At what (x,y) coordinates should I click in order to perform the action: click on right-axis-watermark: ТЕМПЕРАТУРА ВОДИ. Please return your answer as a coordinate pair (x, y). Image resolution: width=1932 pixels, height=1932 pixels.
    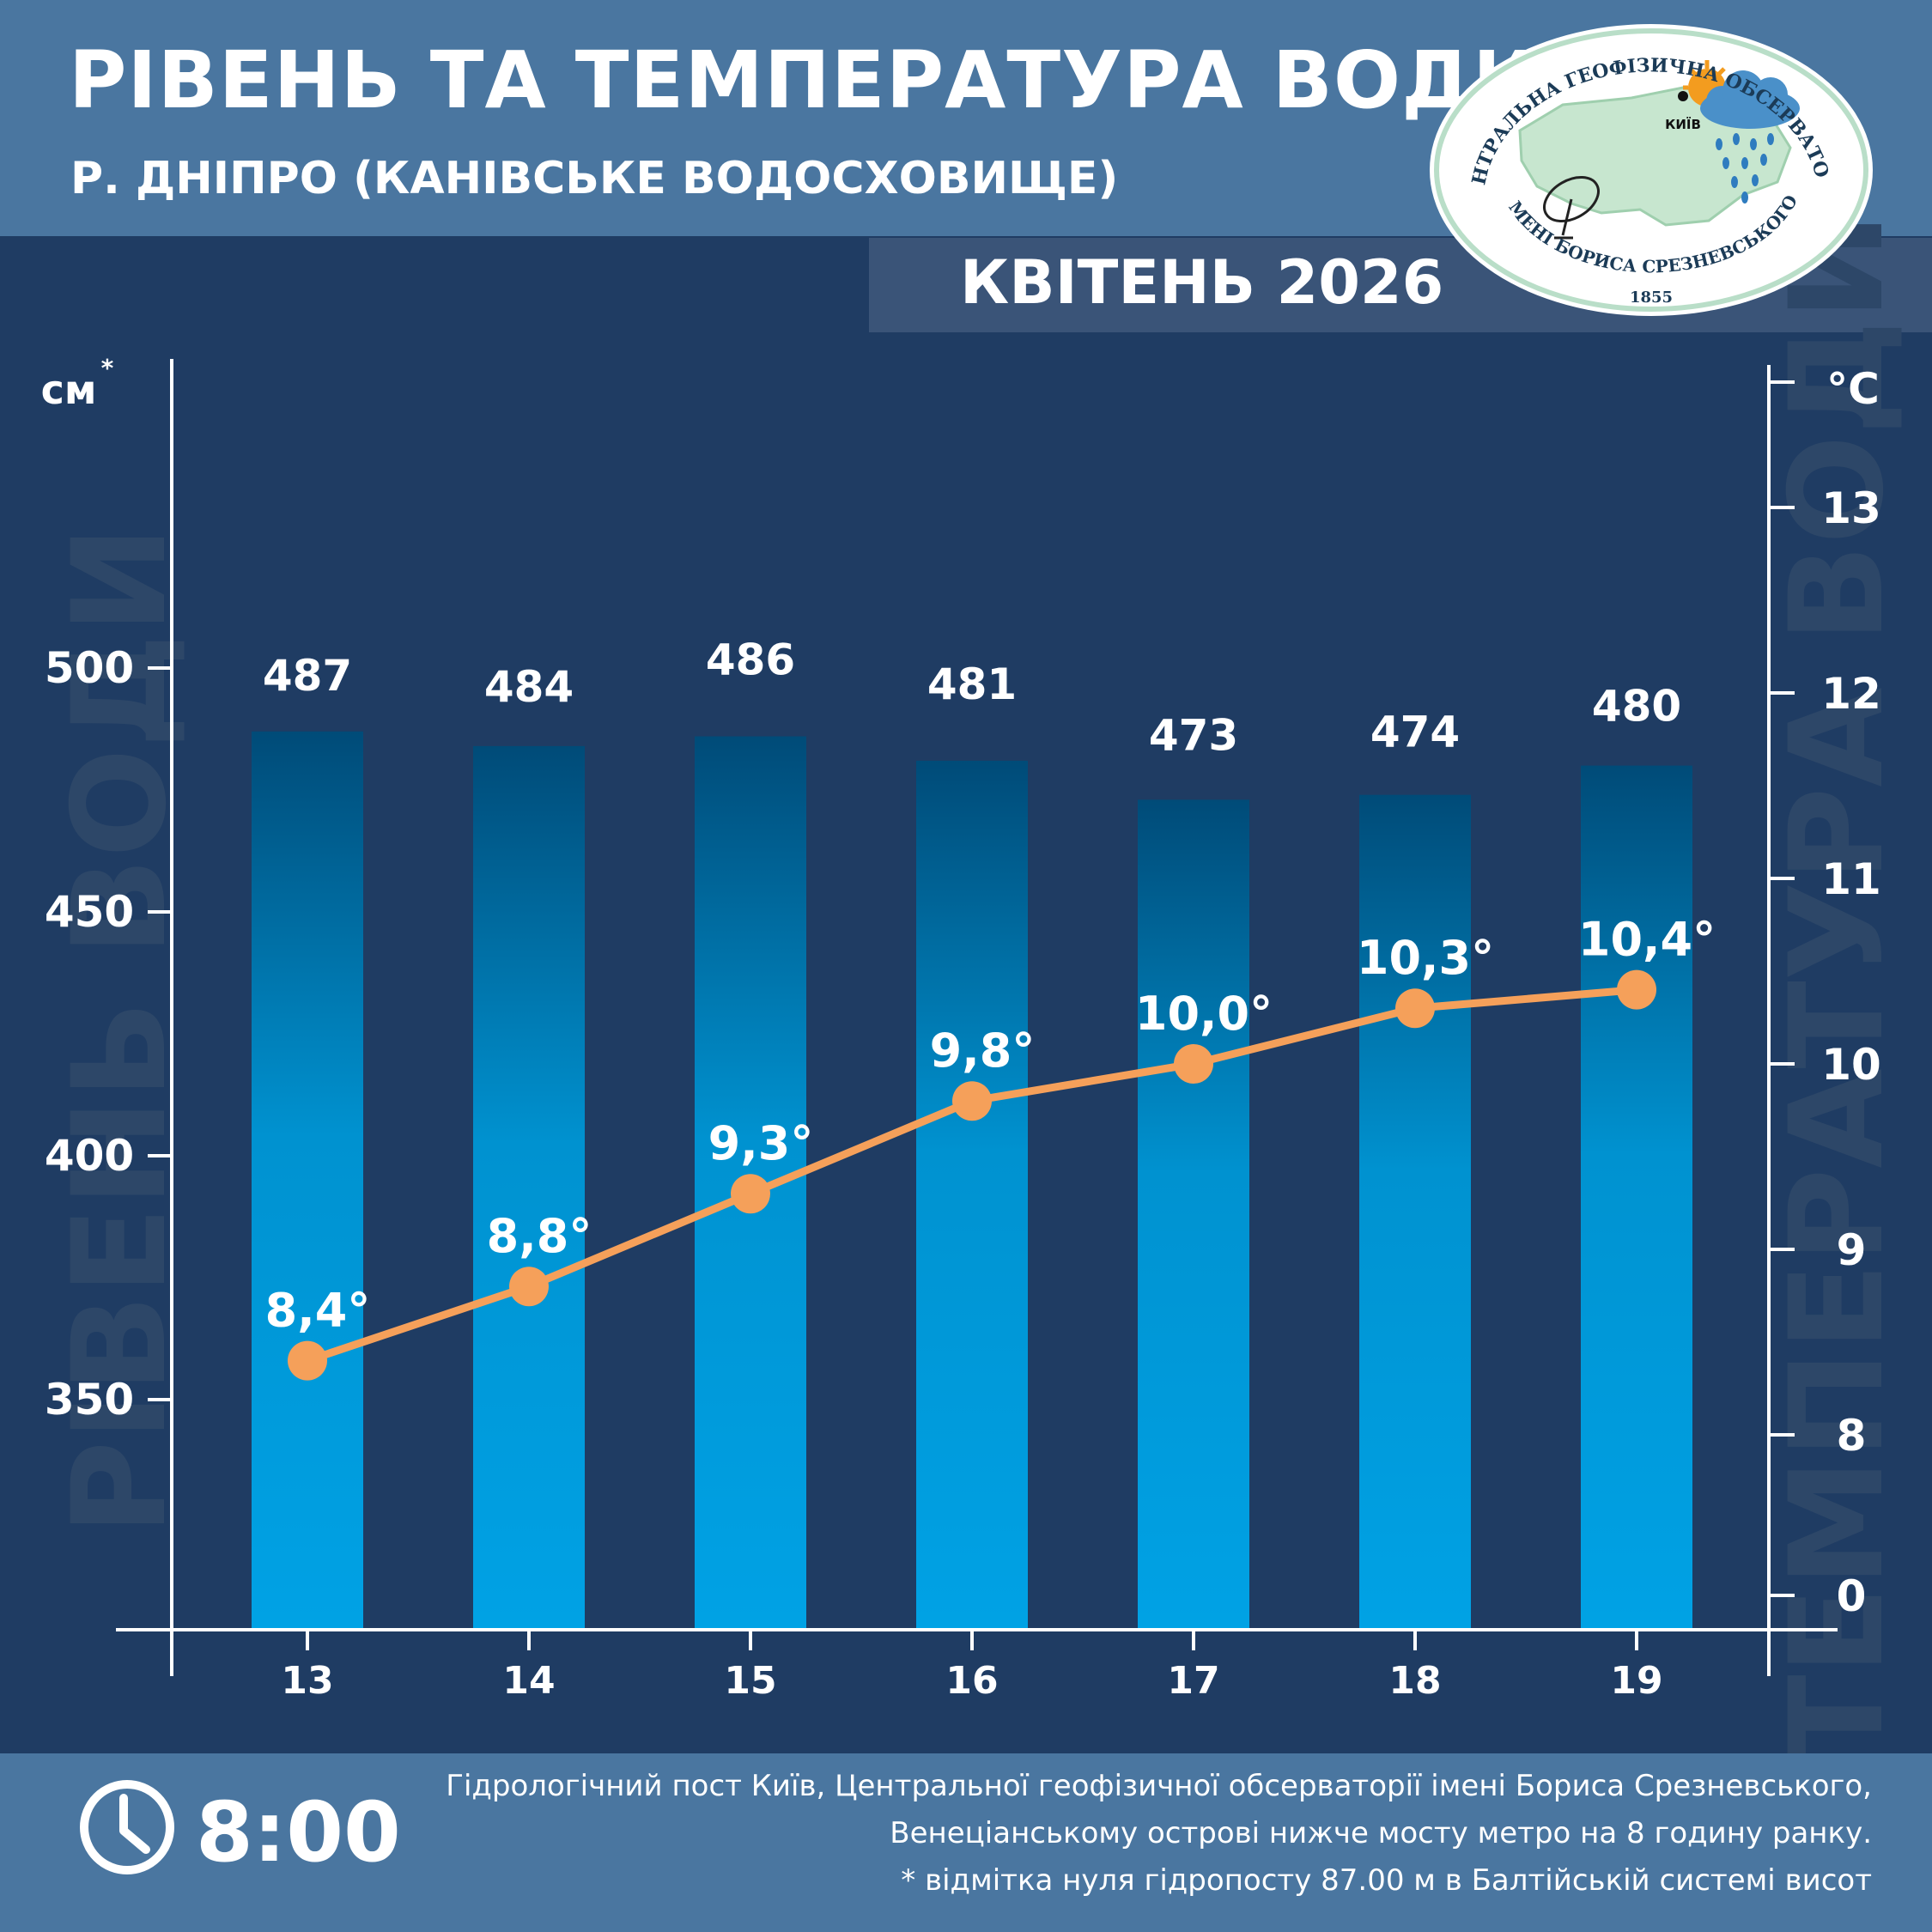
    Looking at the image, I should click on (1837, 987).